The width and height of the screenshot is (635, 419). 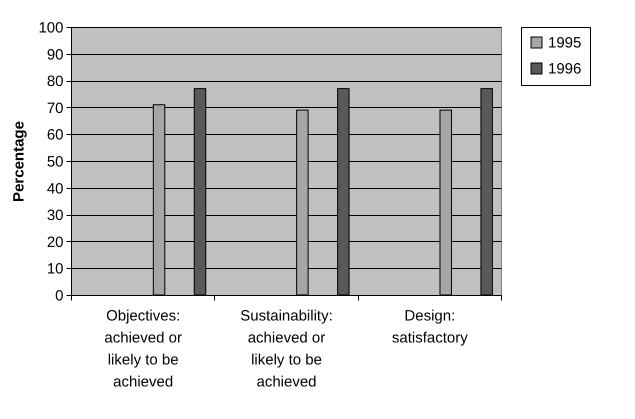 What do you see at coordinates (55, 215) in the screenshot?
I see `y-tick-label: 30` at bounding box center [55, 215].